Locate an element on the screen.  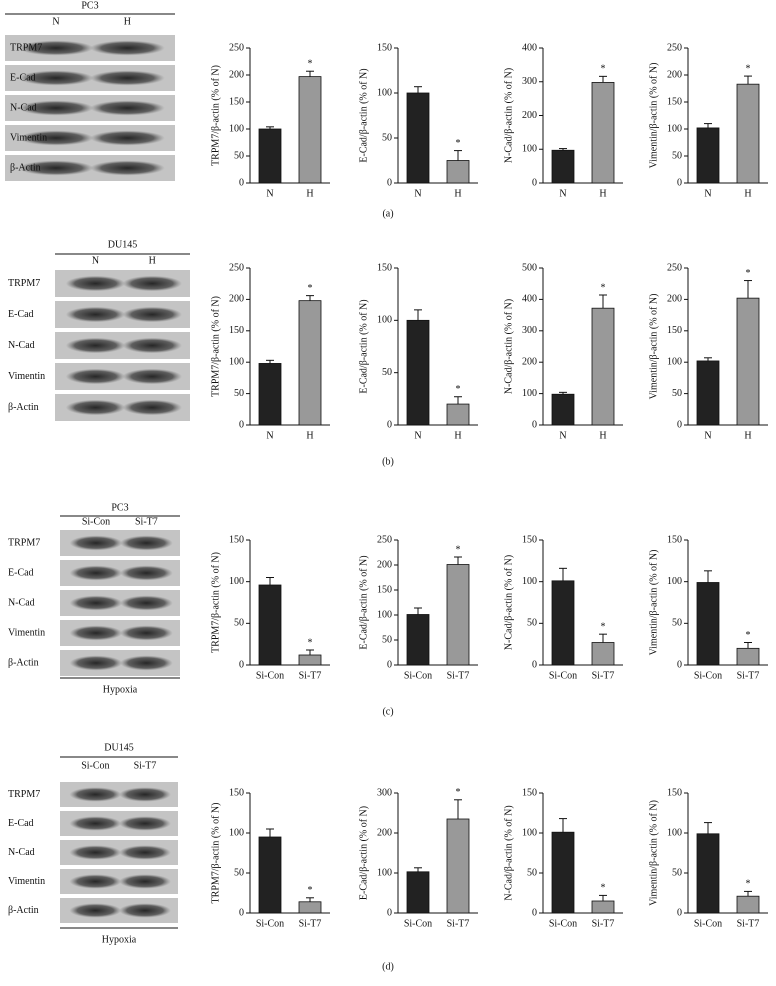
y-axis-label: N-Cad/β-actin (% of N) is located at coordinates (508, 602).